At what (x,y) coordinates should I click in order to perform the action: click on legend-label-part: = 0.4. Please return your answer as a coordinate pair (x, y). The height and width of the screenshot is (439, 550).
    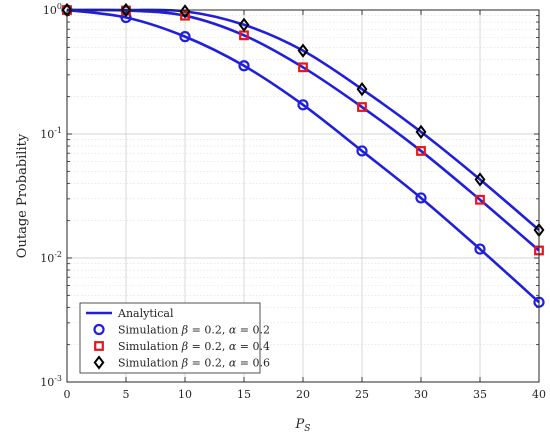
    Looking at the image, I should click on (253, 346).